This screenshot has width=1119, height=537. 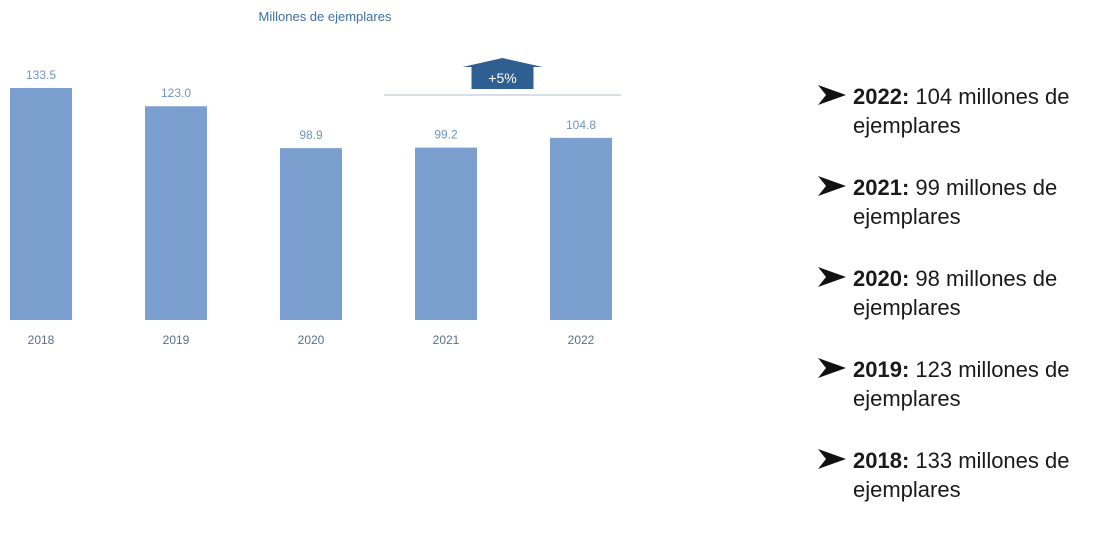 What do you see at coordinates (961, 475) in the screenshot?
I see `summary-description: 133 millones de ejemplares` at bounding box center [961, 475].